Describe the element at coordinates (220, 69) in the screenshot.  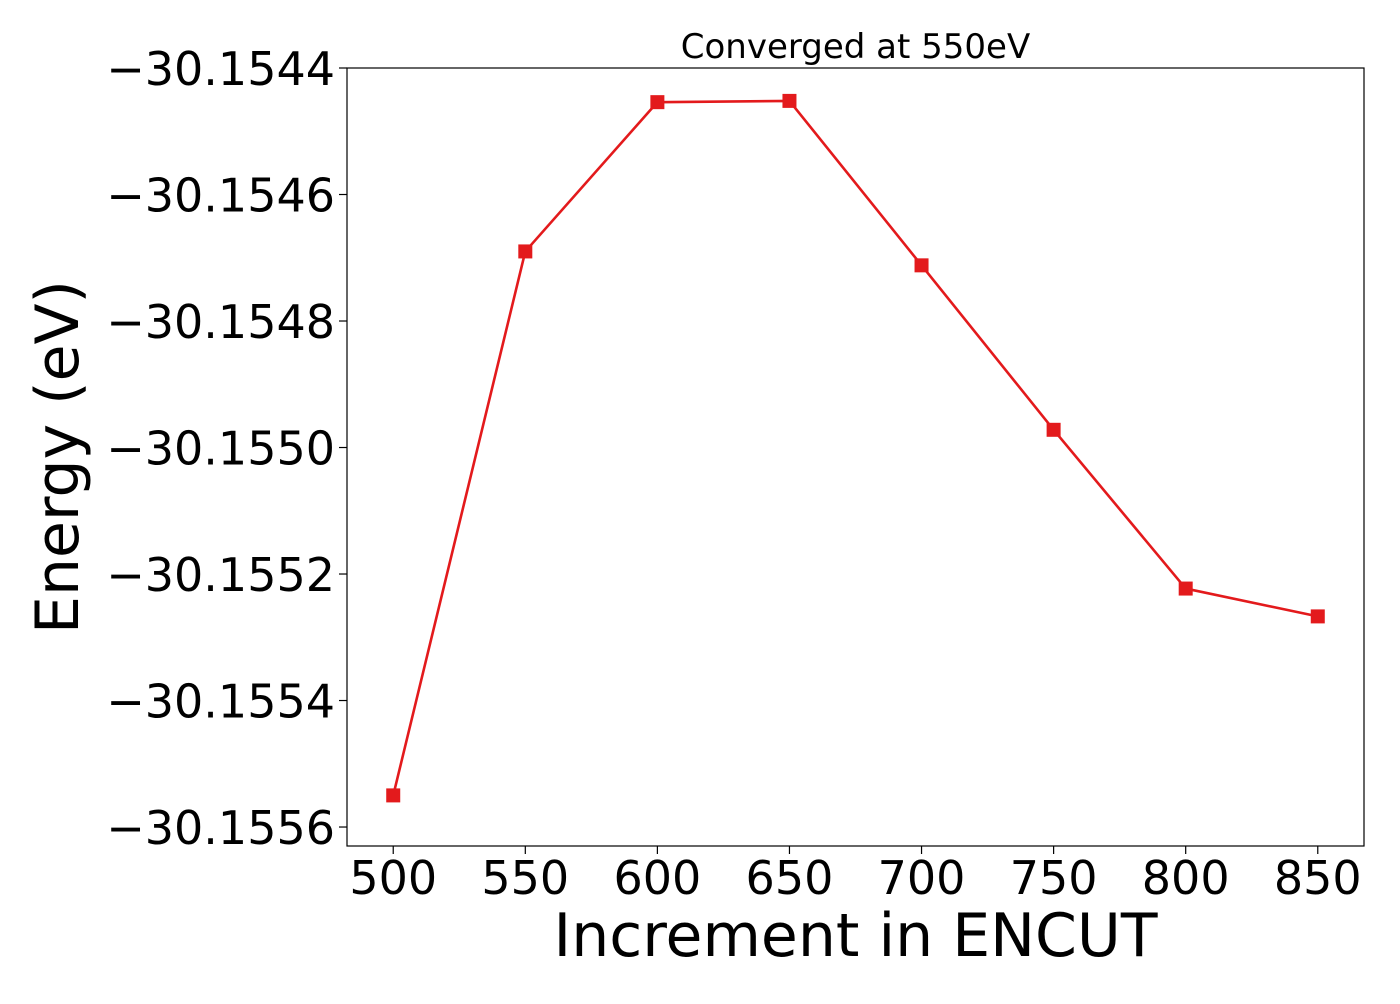
I see `y-tick-label: −30.1544` at that location.